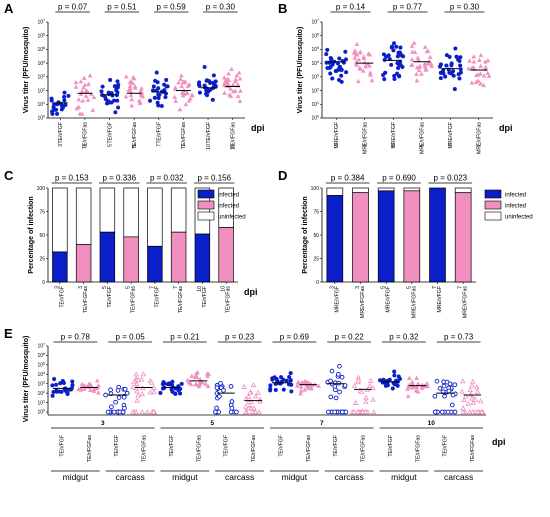  Describe the element at coordinates (315, 104) in the screenshot. I see `y-tick-label: 10¹` at that location.